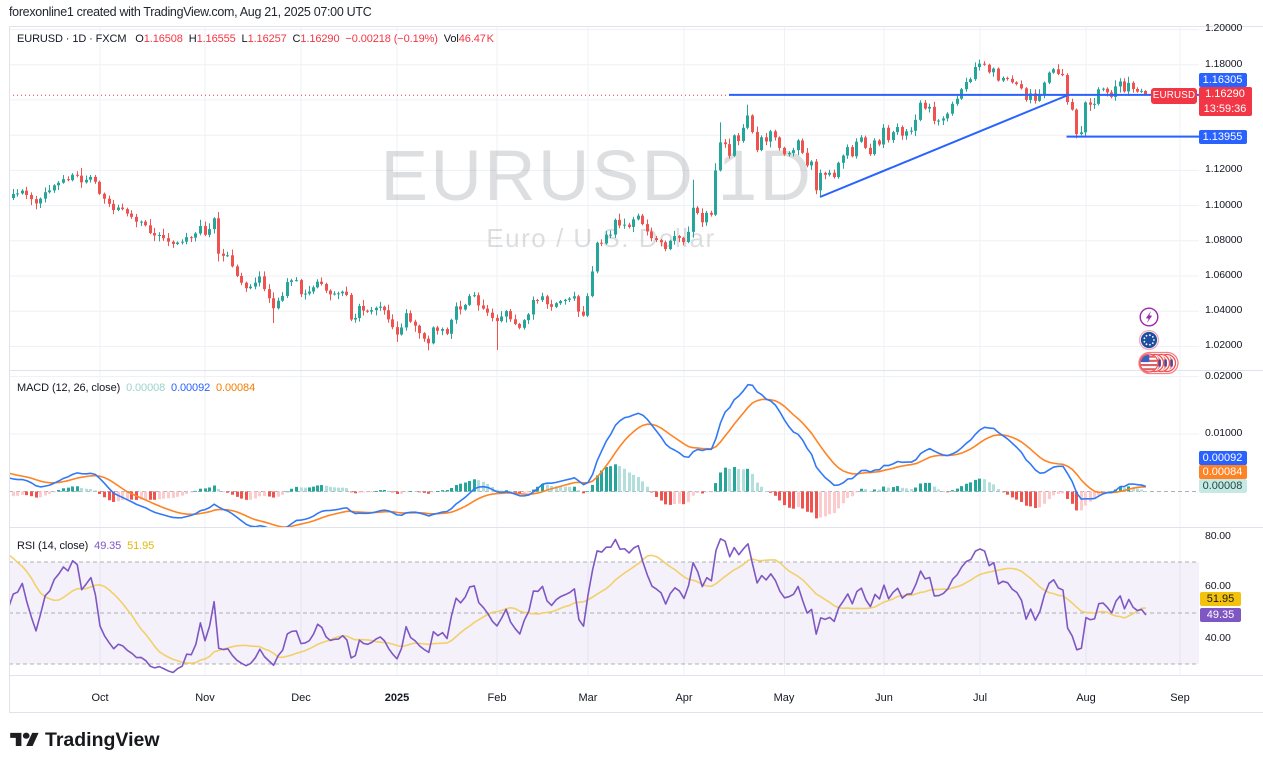  I want to click on svg-text: Euro / U.S. Dollar, so click(600, 238).